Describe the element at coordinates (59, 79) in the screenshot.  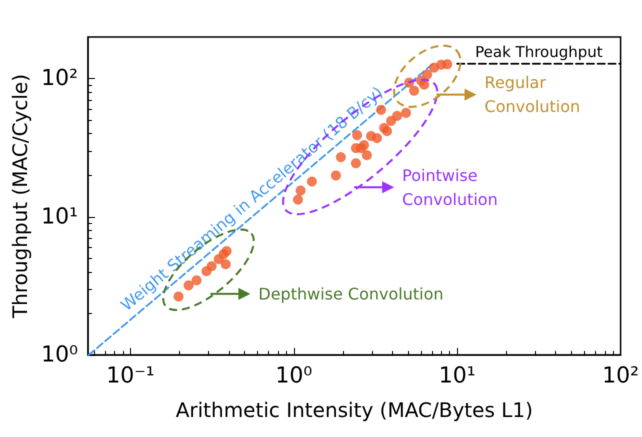
I see `y-tick-label: 10²` at that location.